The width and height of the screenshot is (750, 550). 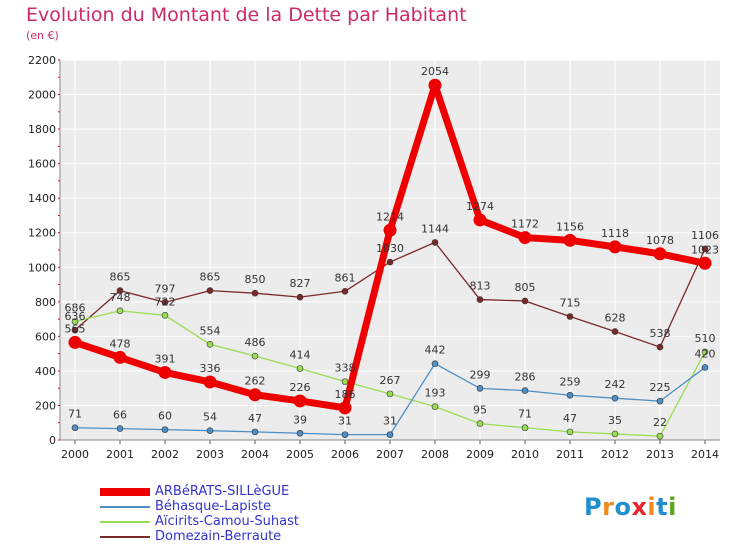 What do you see at coordinates (705, 454) in the screenshot?
I see `x-tick-label: 2014` at bounding box center [705, 454].